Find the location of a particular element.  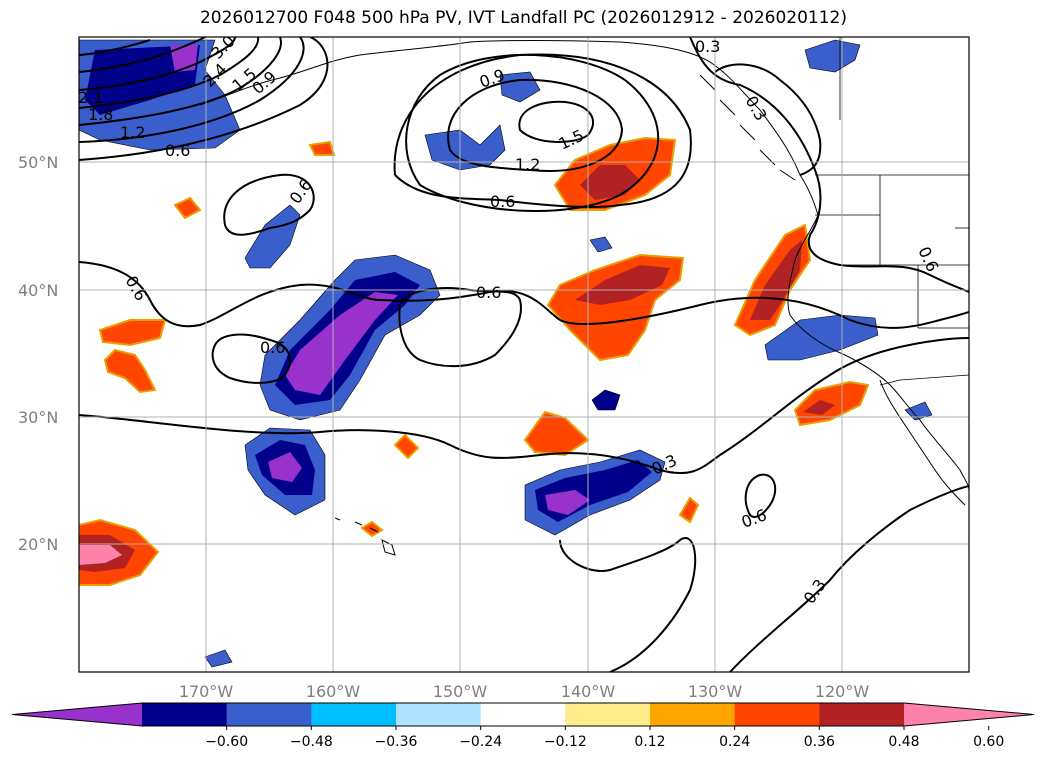

anomaly-neg-central-peak is located at coordinates (341, 343).